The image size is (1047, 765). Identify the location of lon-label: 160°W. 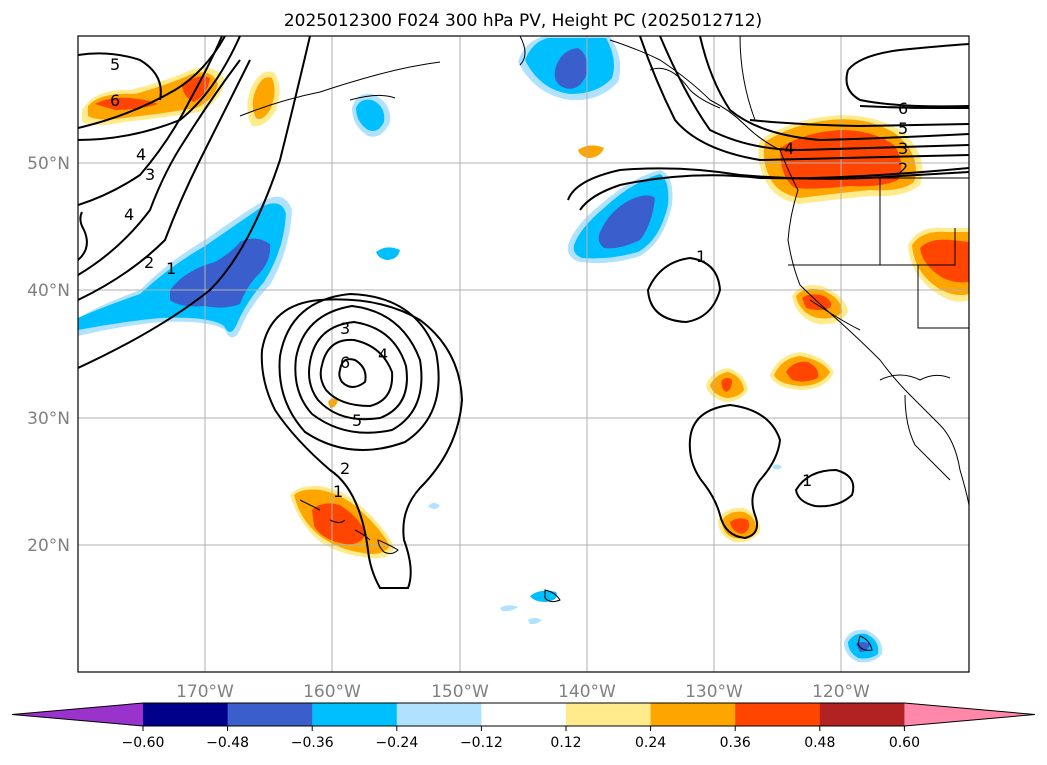
(332, 692).